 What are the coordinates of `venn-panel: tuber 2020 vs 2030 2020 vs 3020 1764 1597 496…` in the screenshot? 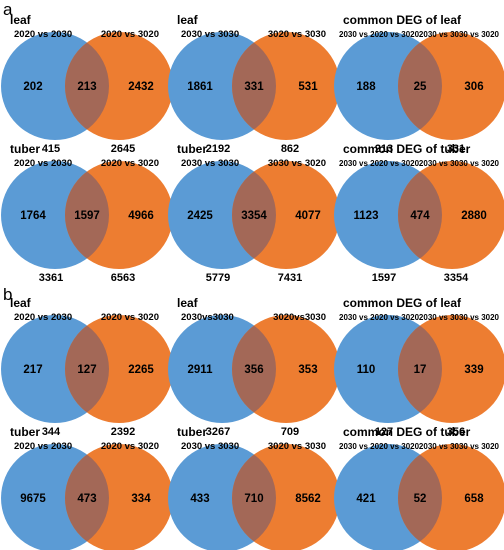 It's located at (87, 213).